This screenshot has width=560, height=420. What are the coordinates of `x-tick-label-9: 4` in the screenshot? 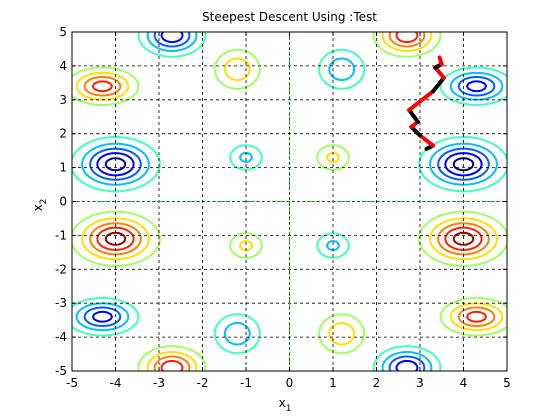 It's located at (464, 383).